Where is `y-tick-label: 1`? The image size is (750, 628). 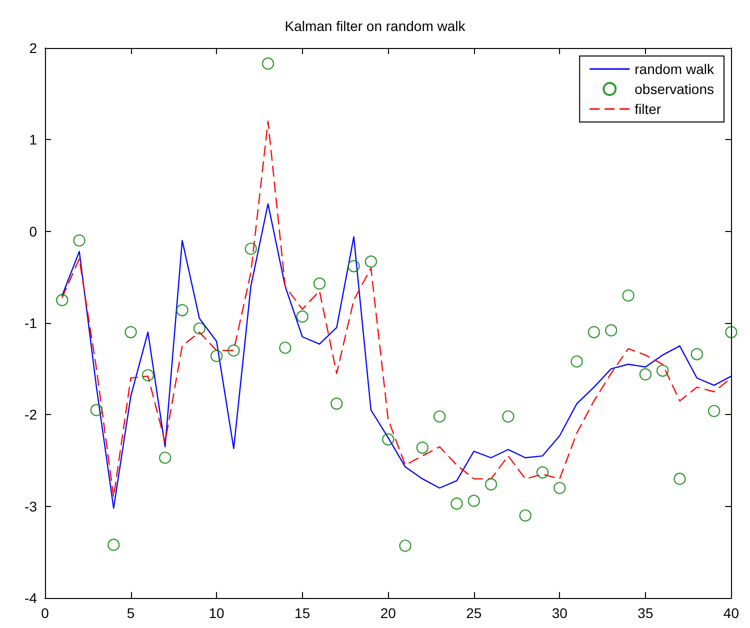 y-tick-label: 1 is located at coordinates (33, 140).